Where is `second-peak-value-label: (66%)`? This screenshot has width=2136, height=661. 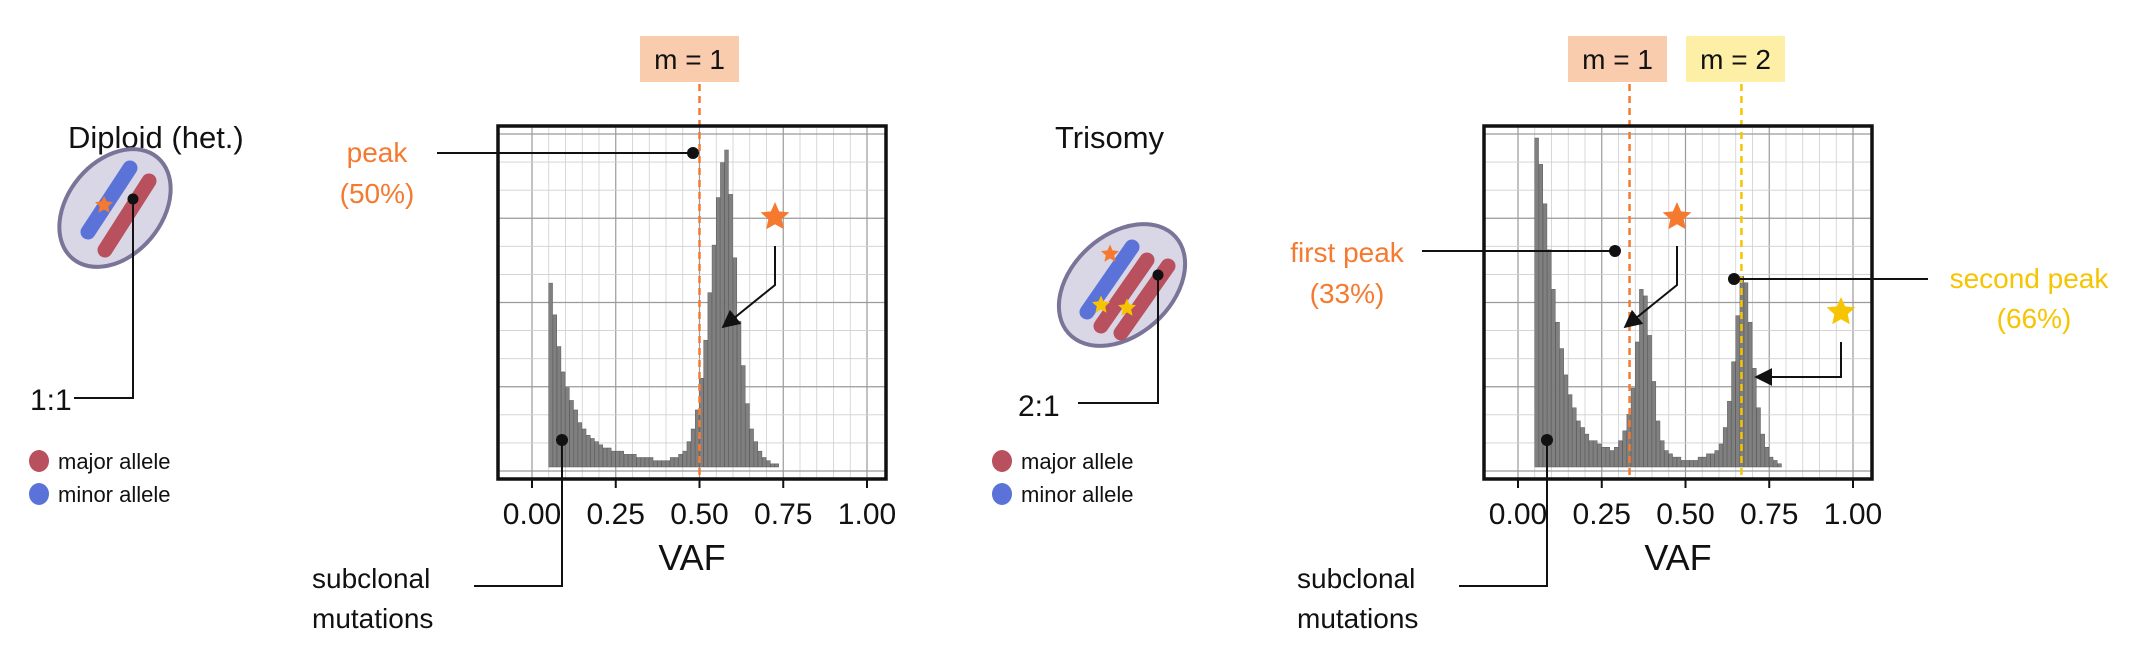
second-peak-value-label: (66%) is located at coordinates (2034, 318).